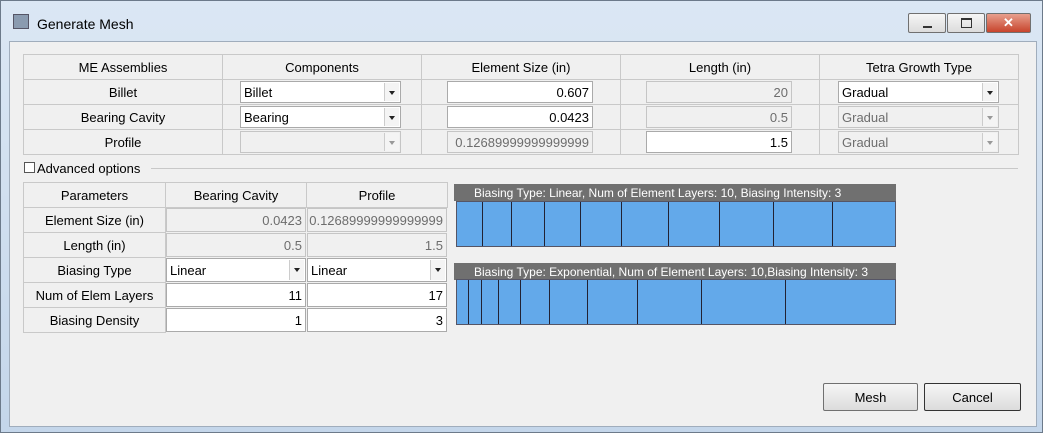 Image resolution: width=1043 pixels, height=433 pixels. Describe the element at coordinates (94, 295) in the screenshot. I see `row-label: Num of Elem Layers` at that location.